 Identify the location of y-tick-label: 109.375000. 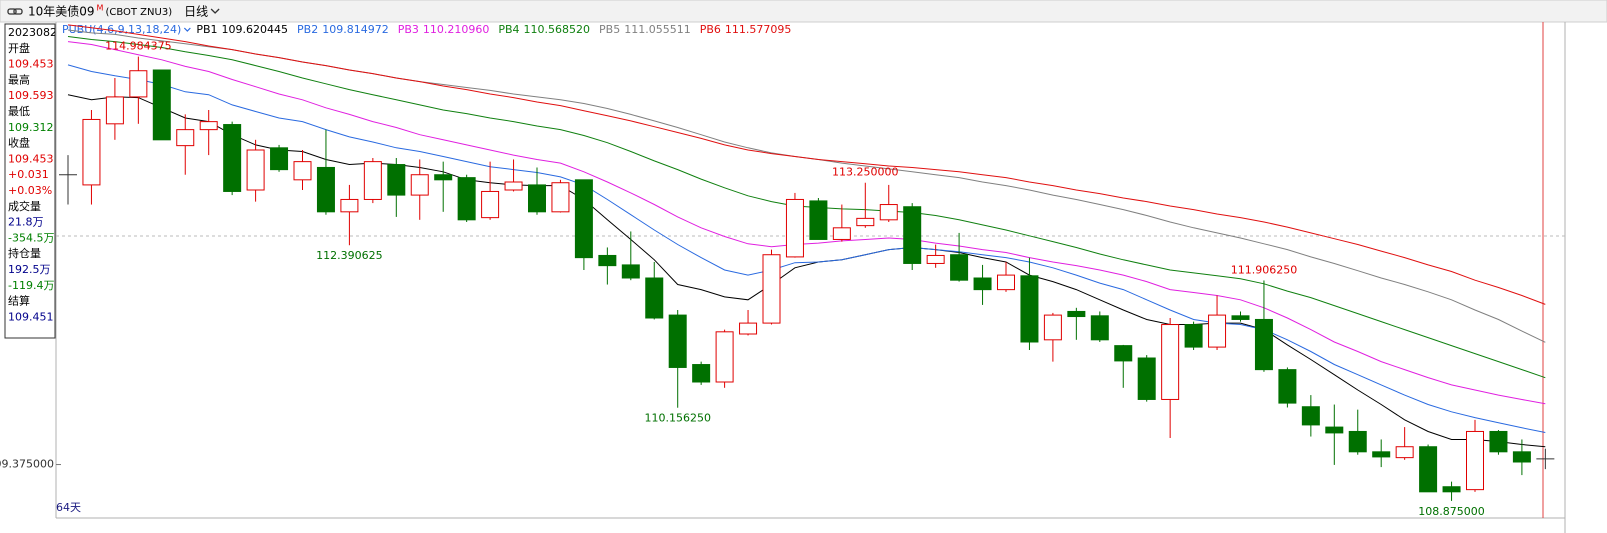
(27, 464).